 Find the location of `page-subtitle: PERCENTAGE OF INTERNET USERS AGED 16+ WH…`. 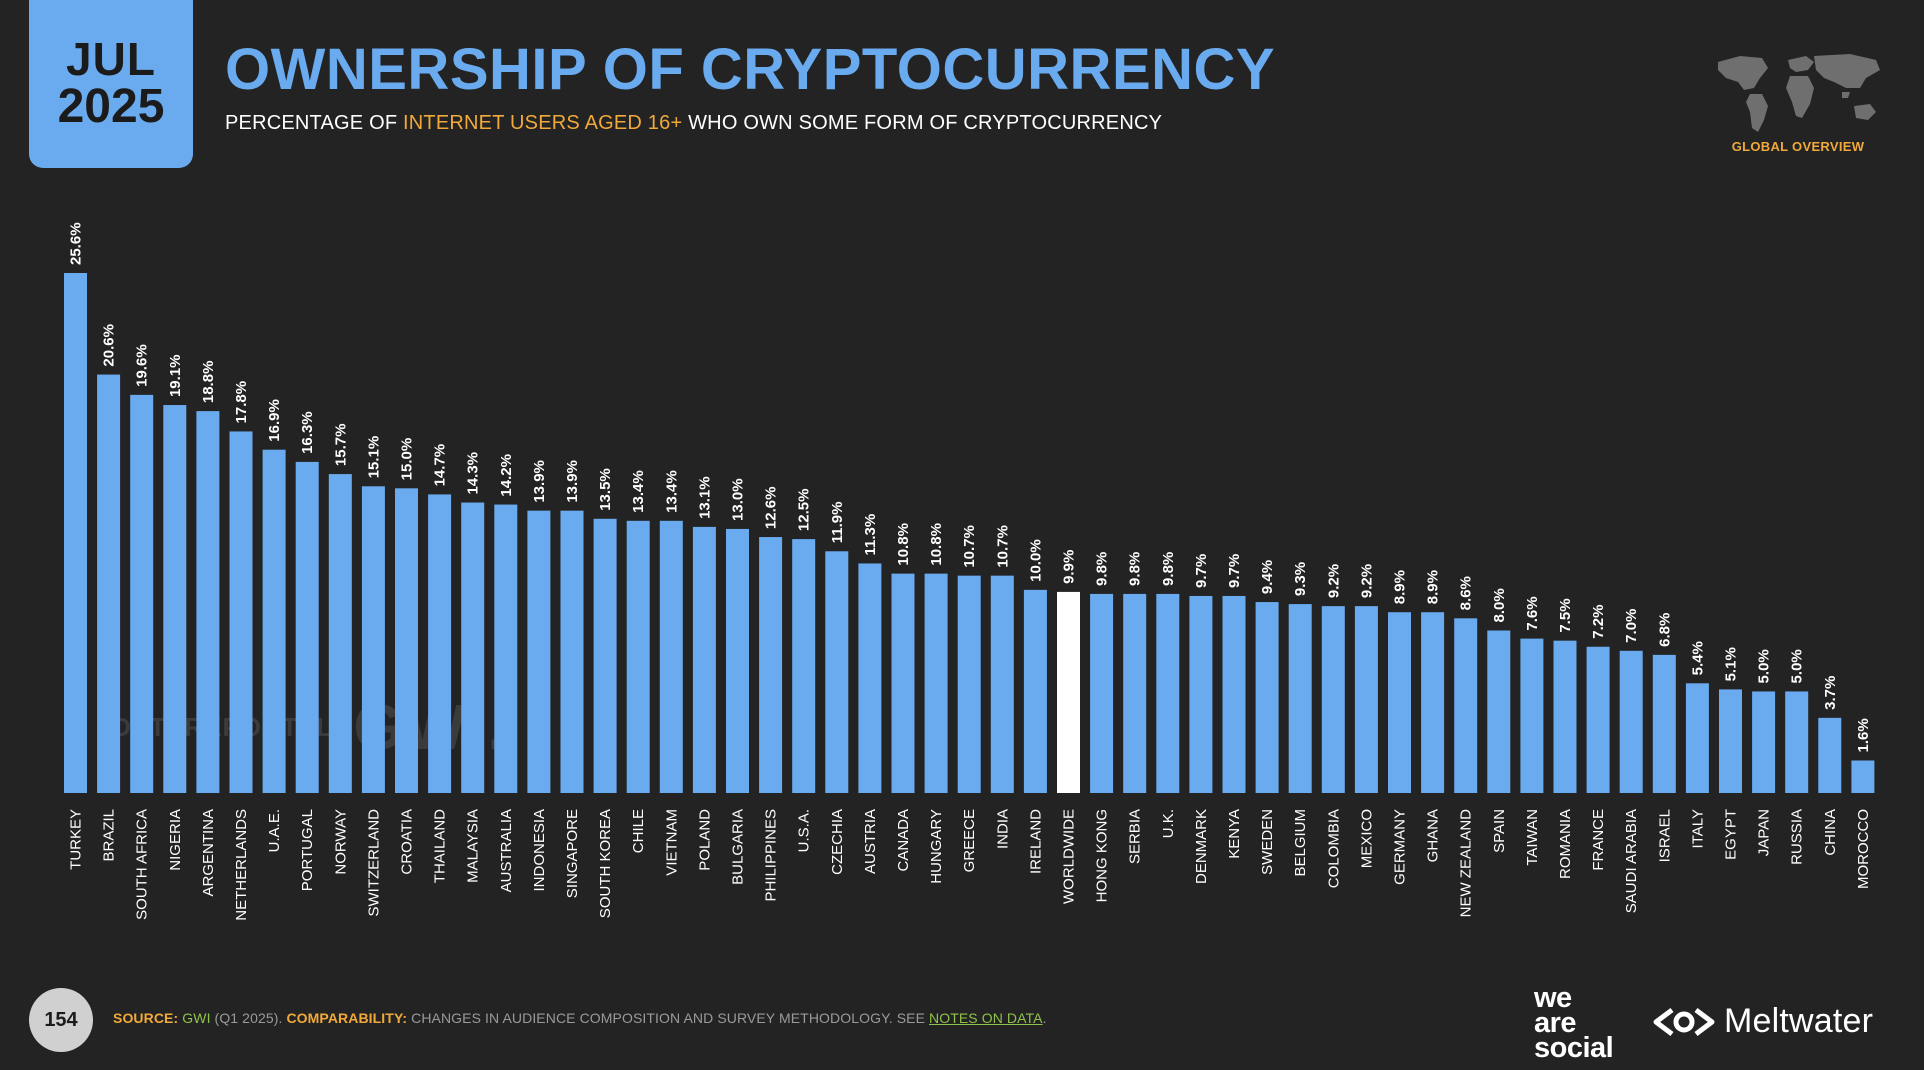

page-subtitle: PERCENTAGE OF INTERNET USERS AGED 16+ WH… is located at coordinates (693, 123).